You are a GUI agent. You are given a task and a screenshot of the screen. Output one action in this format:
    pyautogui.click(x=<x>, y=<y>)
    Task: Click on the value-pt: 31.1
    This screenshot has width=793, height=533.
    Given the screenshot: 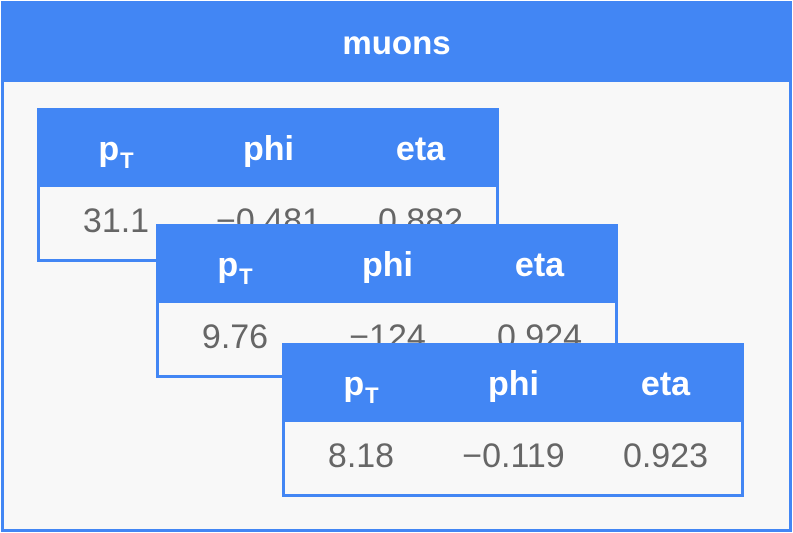 What is the action you would take?
    pyautogui.click(x=116, y=220)
    